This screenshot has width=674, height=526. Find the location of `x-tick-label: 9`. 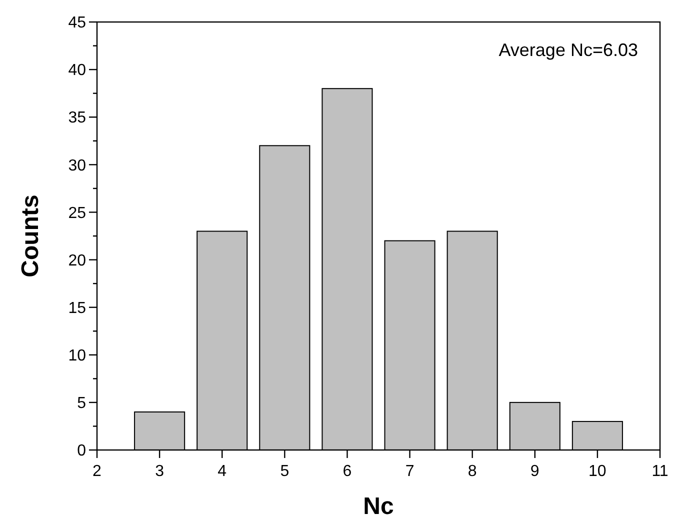

x-tick-label: 9 is located at coordinates (535, 471).